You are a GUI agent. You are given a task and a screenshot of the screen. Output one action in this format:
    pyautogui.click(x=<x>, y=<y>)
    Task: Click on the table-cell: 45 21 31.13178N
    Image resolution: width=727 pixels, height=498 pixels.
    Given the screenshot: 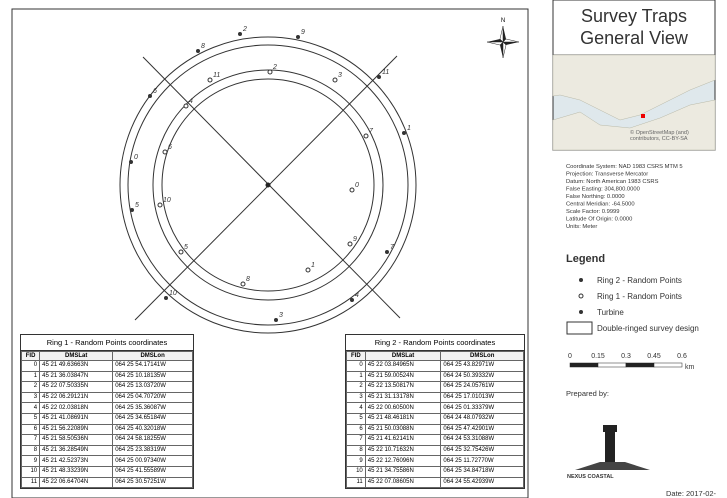 What is the action you would take?
    pyautogui.click(x=403, y=397)
    